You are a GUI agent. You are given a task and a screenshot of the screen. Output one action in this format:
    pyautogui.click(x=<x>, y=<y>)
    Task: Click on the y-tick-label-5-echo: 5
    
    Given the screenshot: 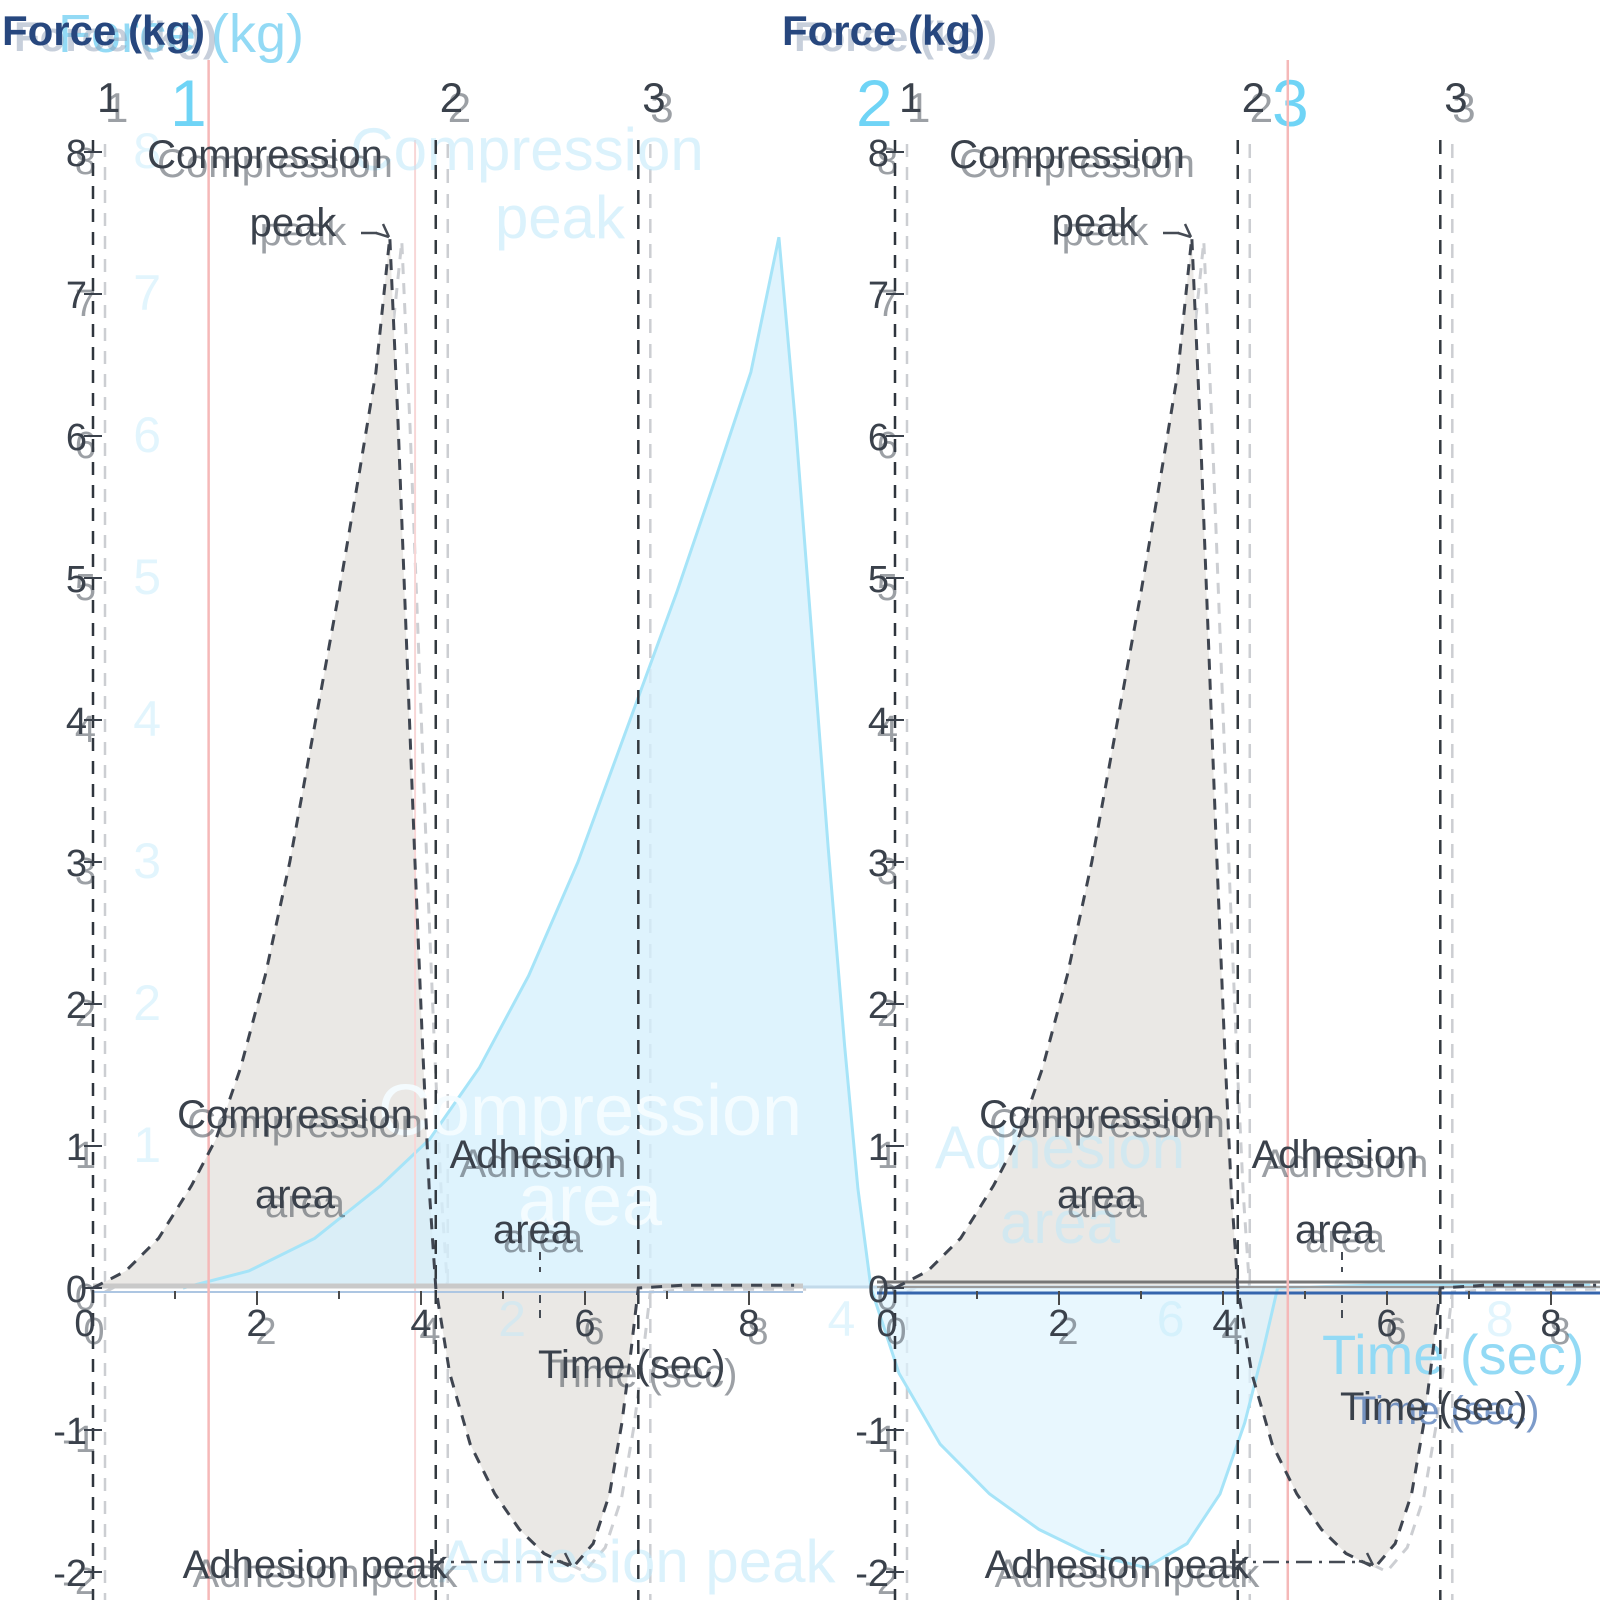 What is the action you would take?
    pyautogui.click(x=85, y=588)
    